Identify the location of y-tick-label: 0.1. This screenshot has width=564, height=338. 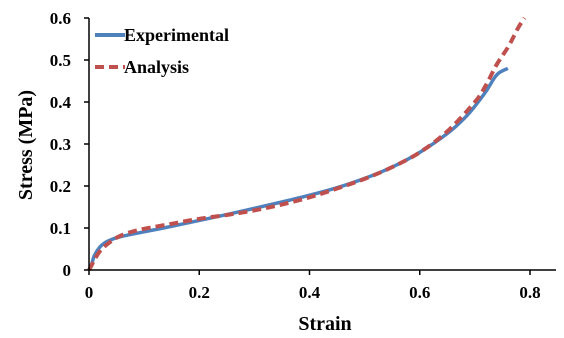
(60, 228).